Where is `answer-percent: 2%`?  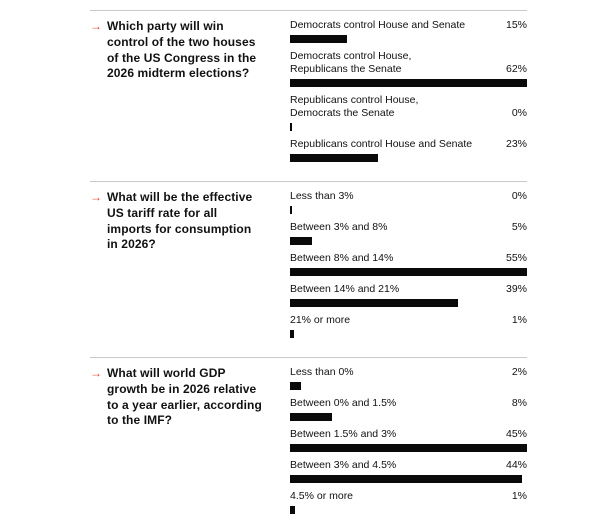 answer-percent: 2% is located at coordinates (519, 372).